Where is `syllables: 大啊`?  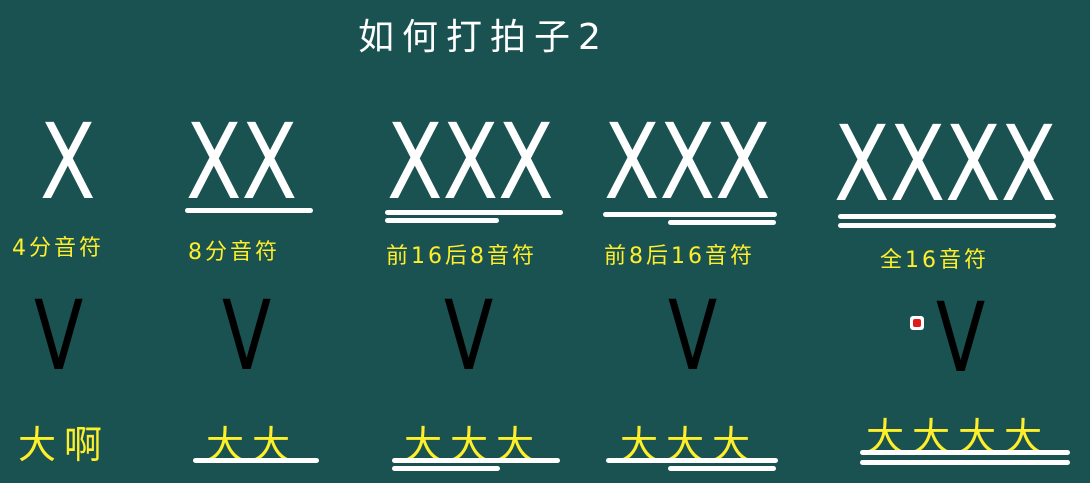
syllables: 大啊 is located at coordinates (64, 445).